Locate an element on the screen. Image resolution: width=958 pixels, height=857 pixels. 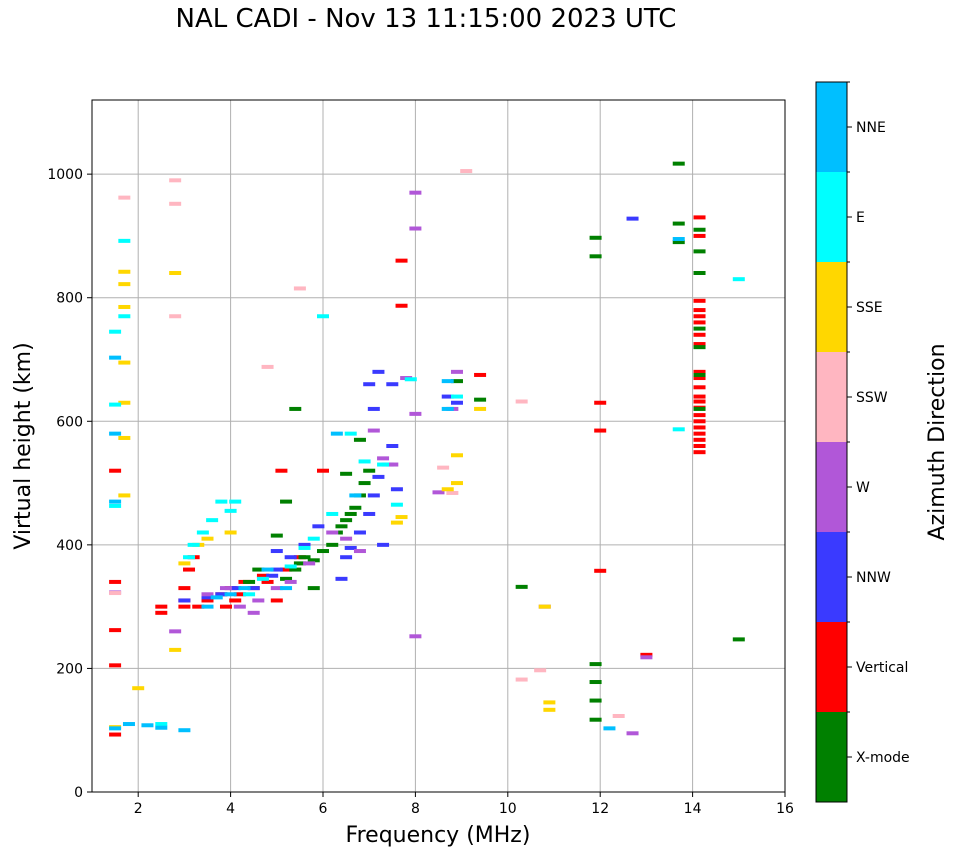
x-tick-label: 14 is located at coordinates (693, 809).